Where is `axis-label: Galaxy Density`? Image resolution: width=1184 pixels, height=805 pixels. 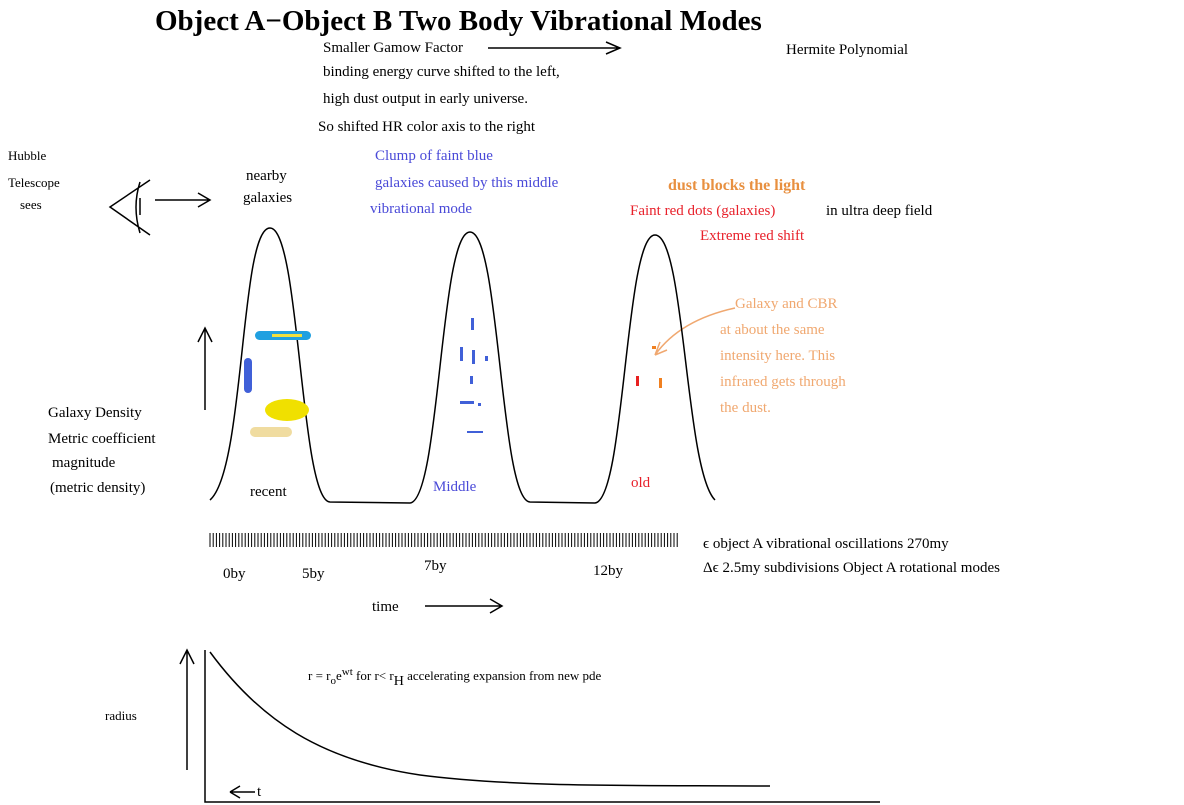 axis-label: Galaxy Density is located at coordinates (95, 413).